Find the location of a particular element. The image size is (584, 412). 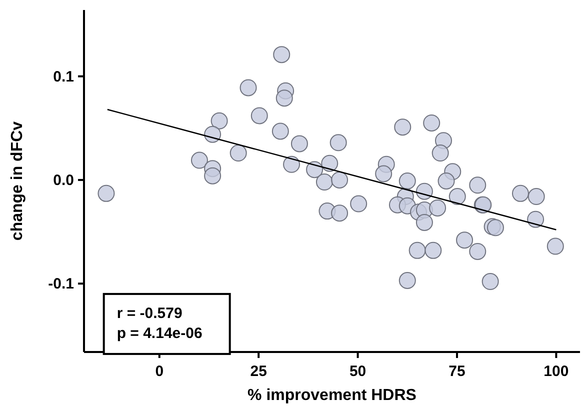

y-tick-label: 0.1 is located at coordinates (63, 77).